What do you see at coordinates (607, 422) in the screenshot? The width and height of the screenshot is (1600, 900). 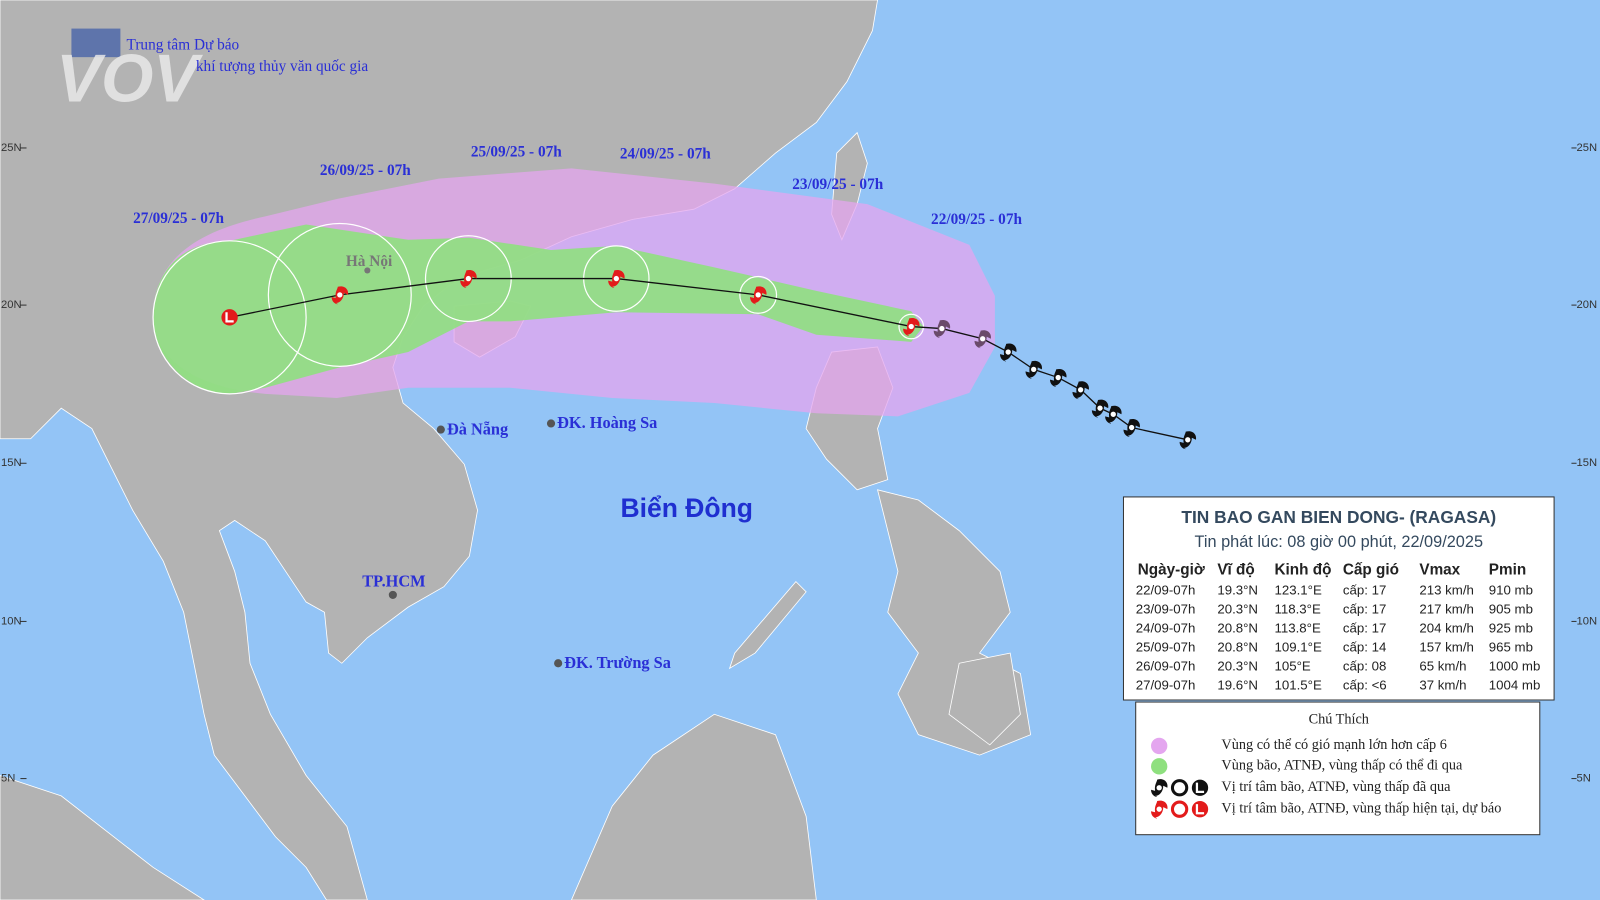 I see `place-label: ĐK. Hoàng Sa` at bounding box center [607, 422].